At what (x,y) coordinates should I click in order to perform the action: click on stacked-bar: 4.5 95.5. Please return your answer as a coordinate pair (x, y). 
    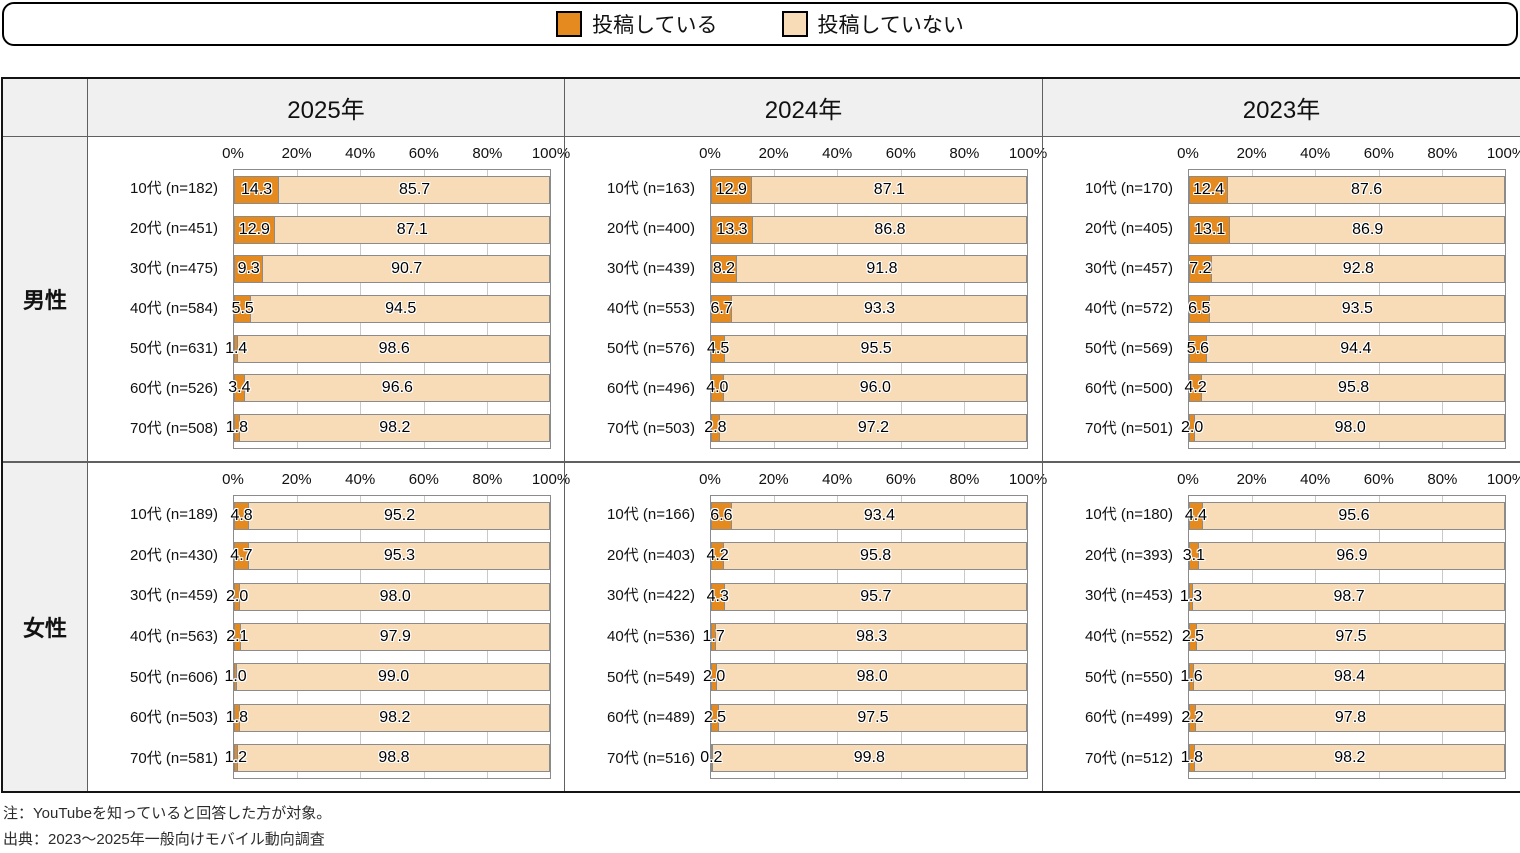
    Looking at the image, I should click on (867, 348).